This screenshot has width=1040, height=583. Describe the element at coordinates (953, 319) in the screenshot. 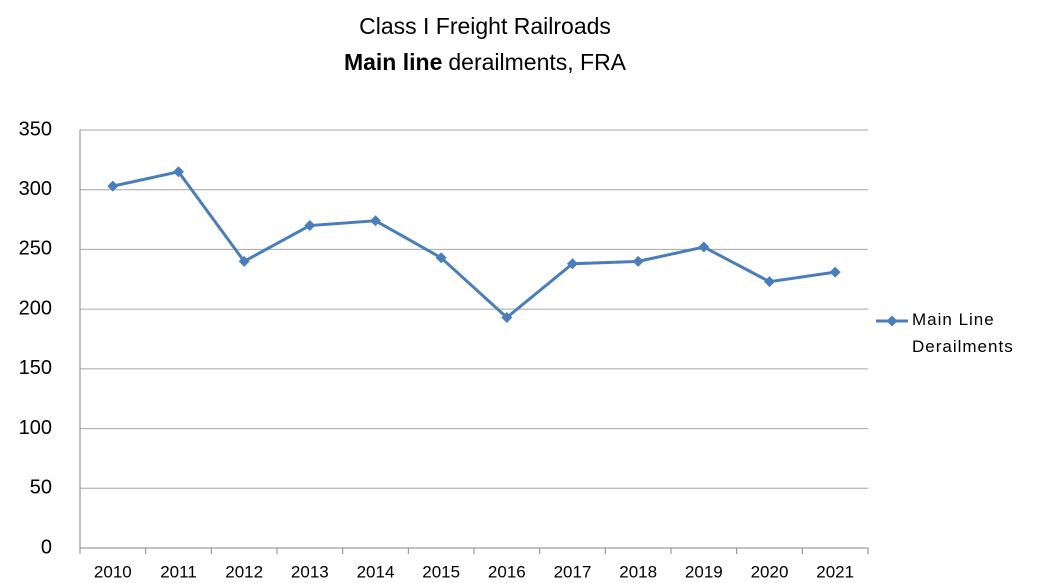

I see `legend-line-text: Main Line` at that location.